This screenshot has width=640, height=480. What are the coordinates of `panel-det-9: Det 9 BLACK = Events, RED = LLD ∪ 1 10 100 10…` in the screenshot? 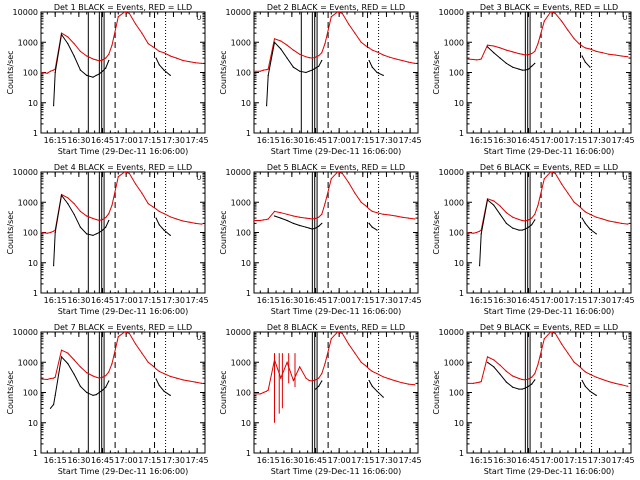 It's located at (533, 399).